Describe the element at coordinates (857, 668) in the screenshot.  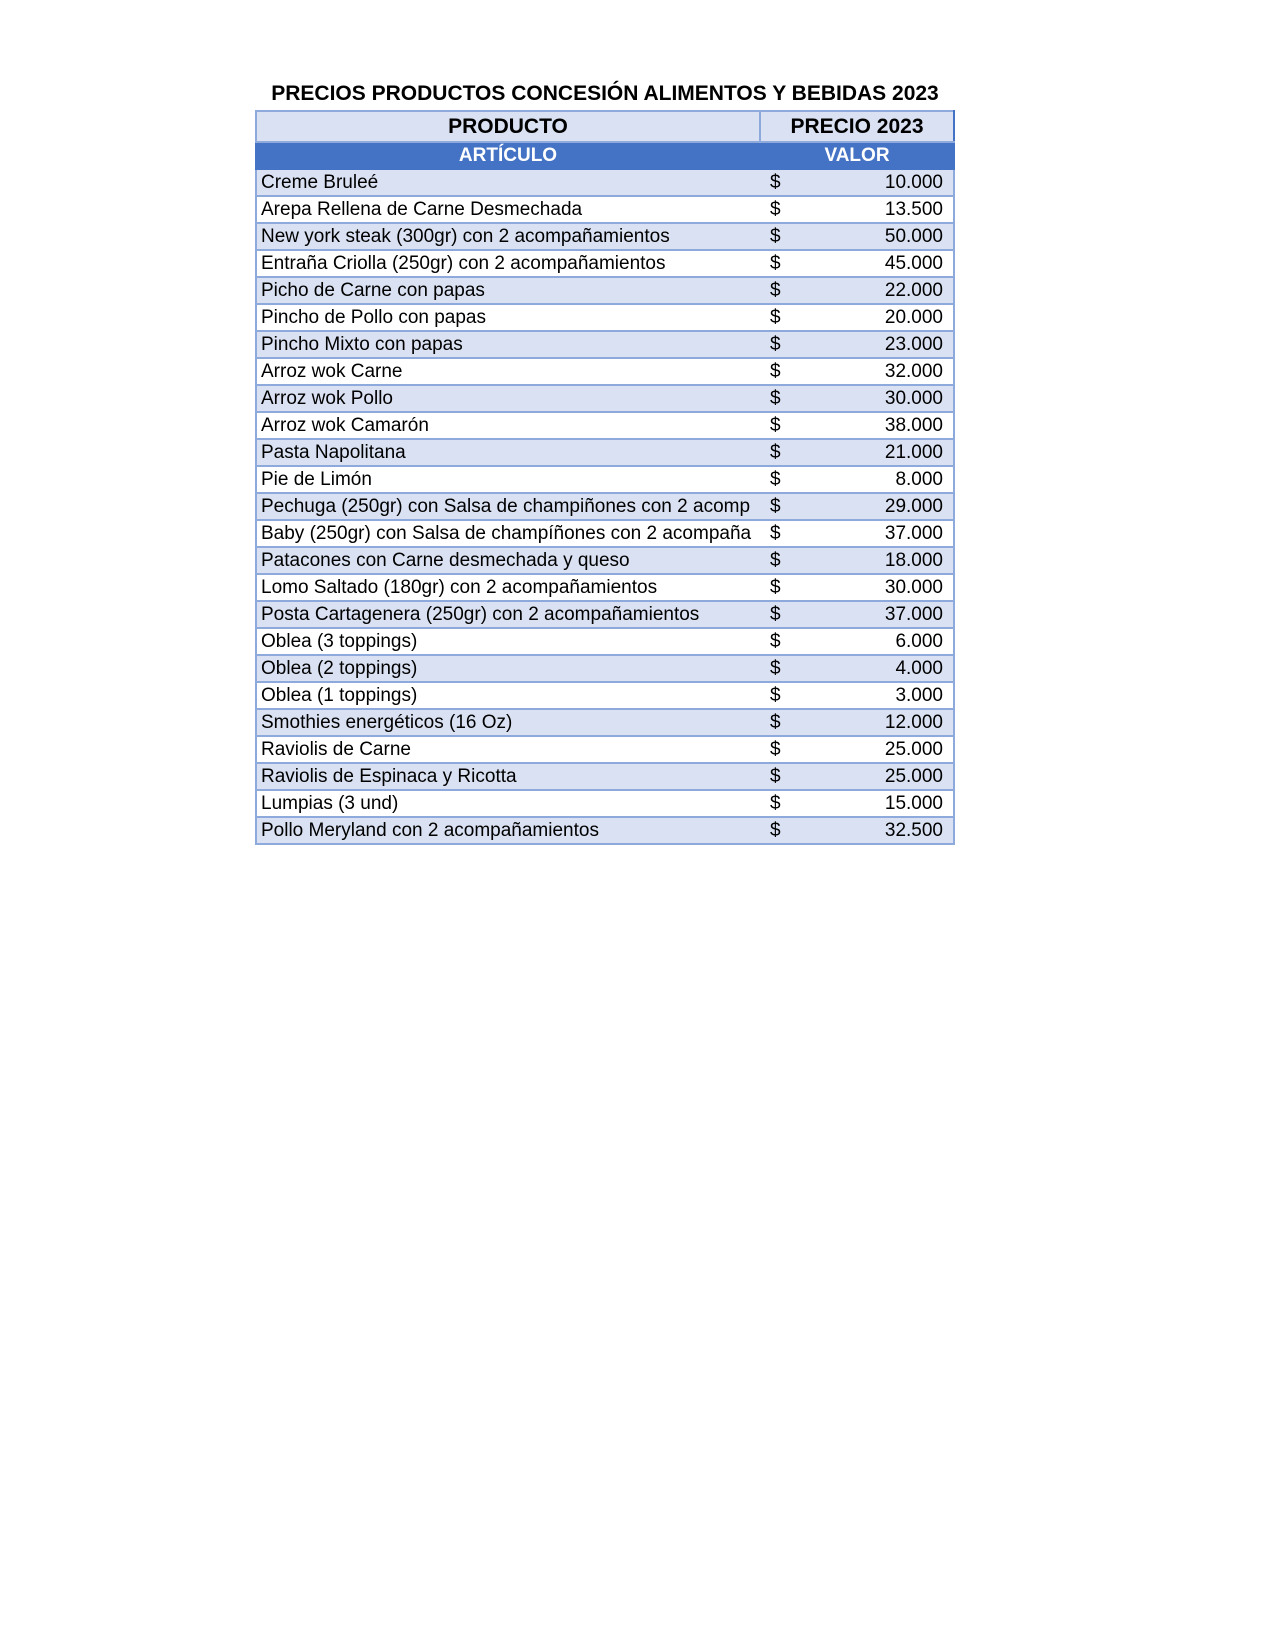
I see `item-price: $4.000` at that location.